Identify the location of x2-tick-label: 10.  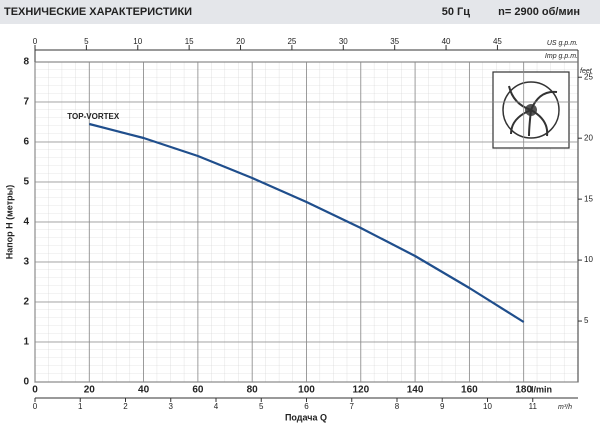
(137, 41).